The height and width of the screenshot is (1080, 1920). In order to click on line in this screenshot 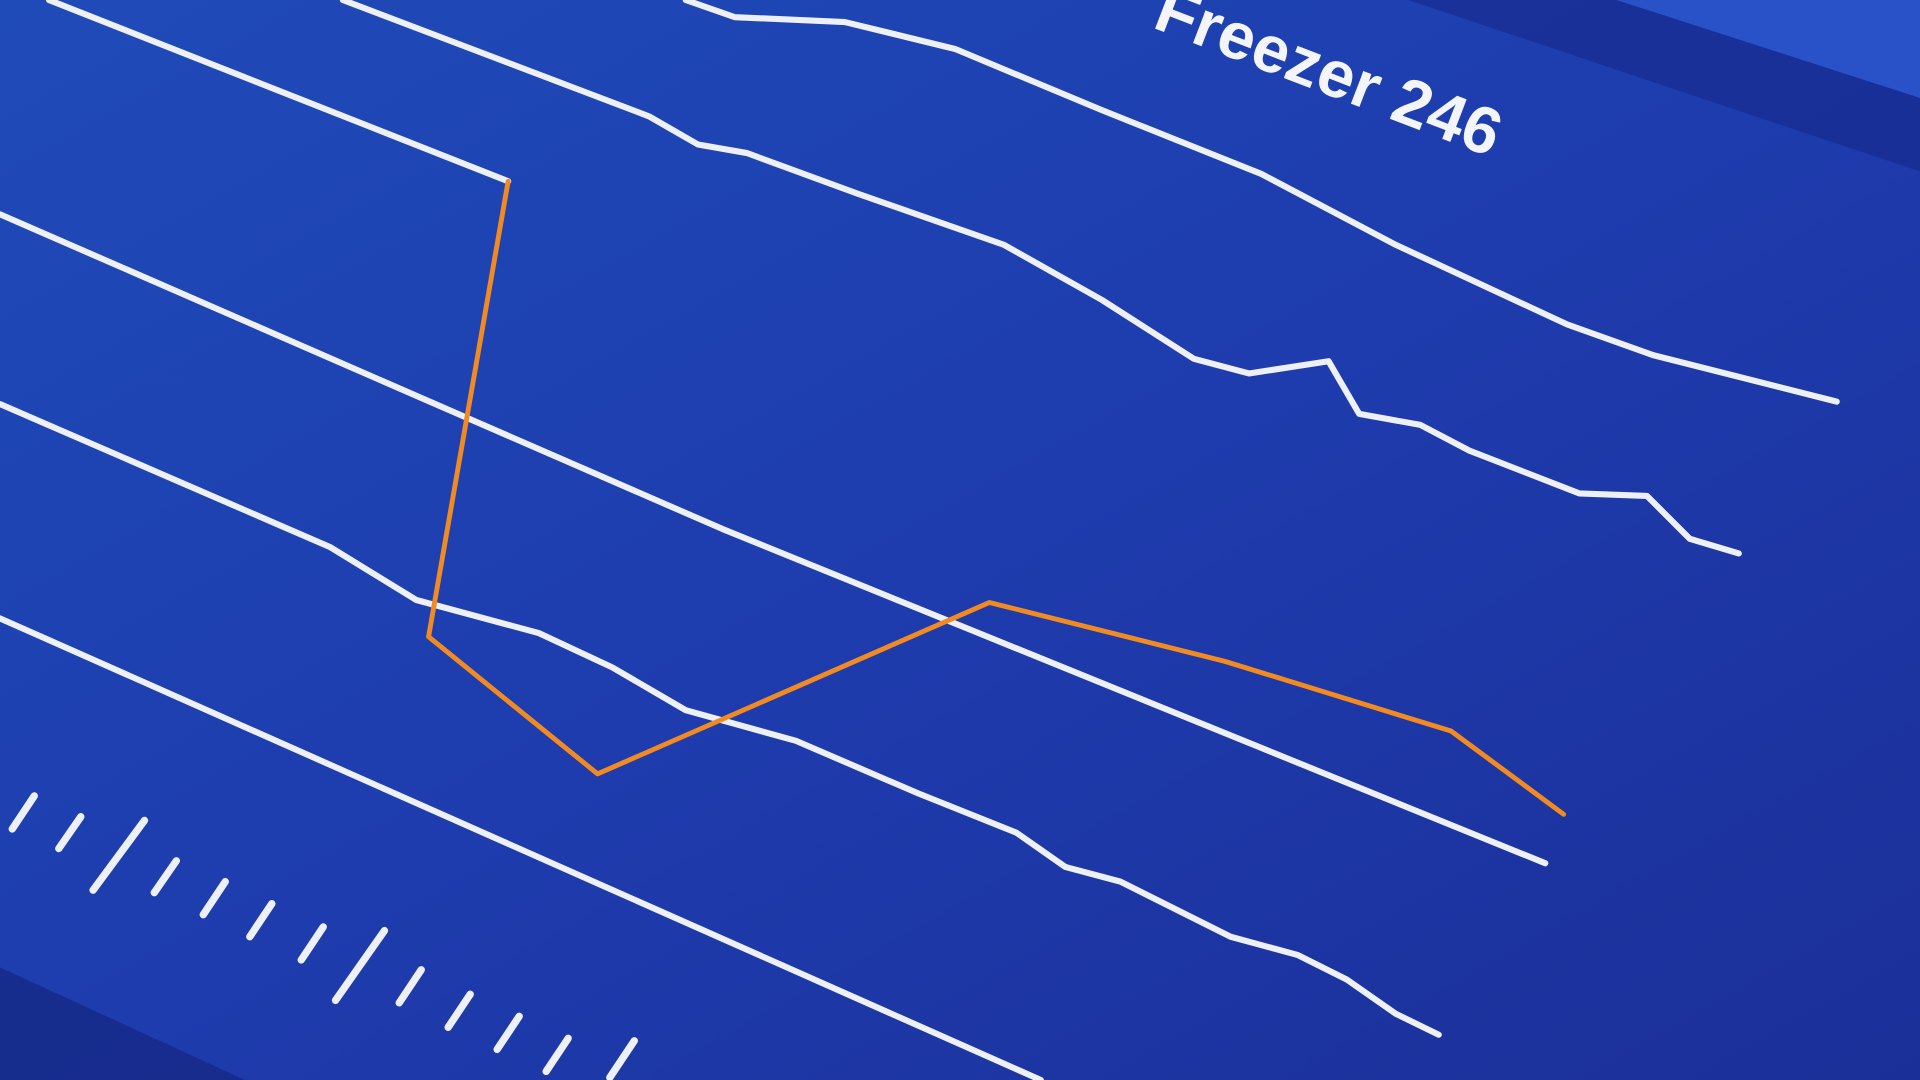, I will do `click(278, 92)`.